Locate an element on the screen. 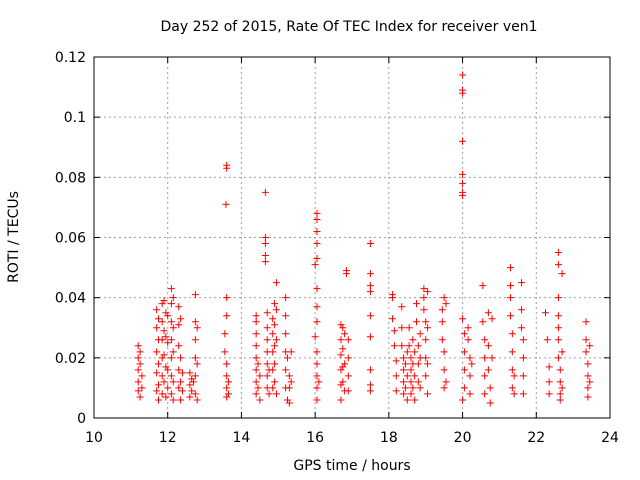  y-tick-label: 0.12 is located at coordinates (70, 58).